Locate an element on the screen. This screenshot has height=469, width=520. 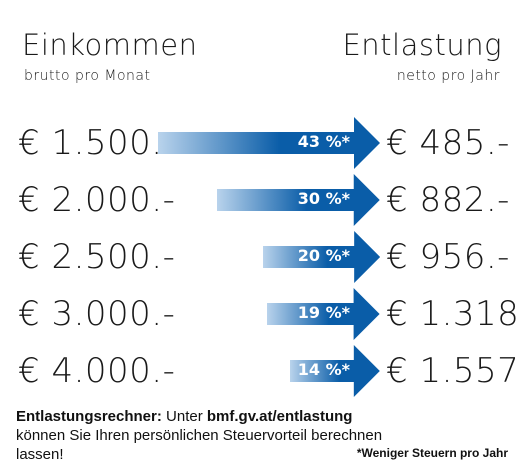
chart-row: € 4.000.- 14 %* € 1.557.- is located at coordinates (260, 371).